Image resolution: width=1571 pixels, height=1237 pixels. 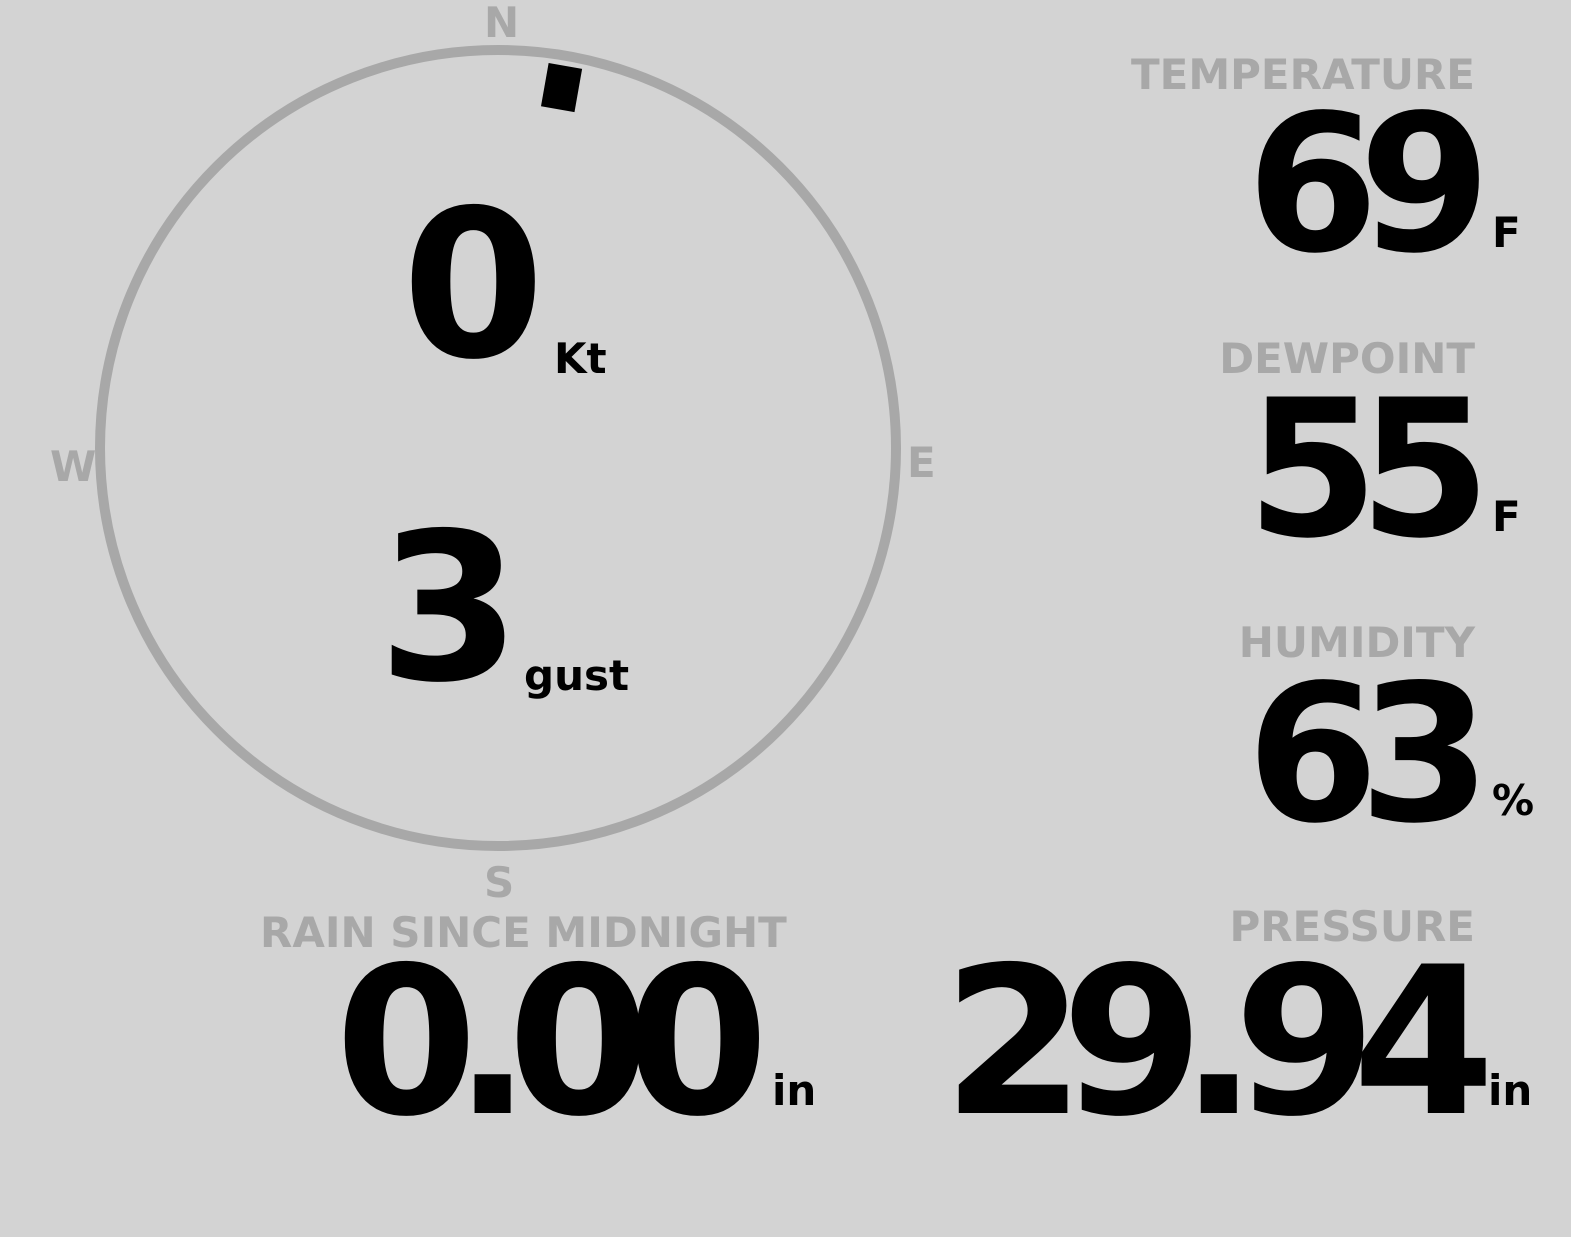 I want to click on dewpoint-unit: F, so click(x=1506, y=516).